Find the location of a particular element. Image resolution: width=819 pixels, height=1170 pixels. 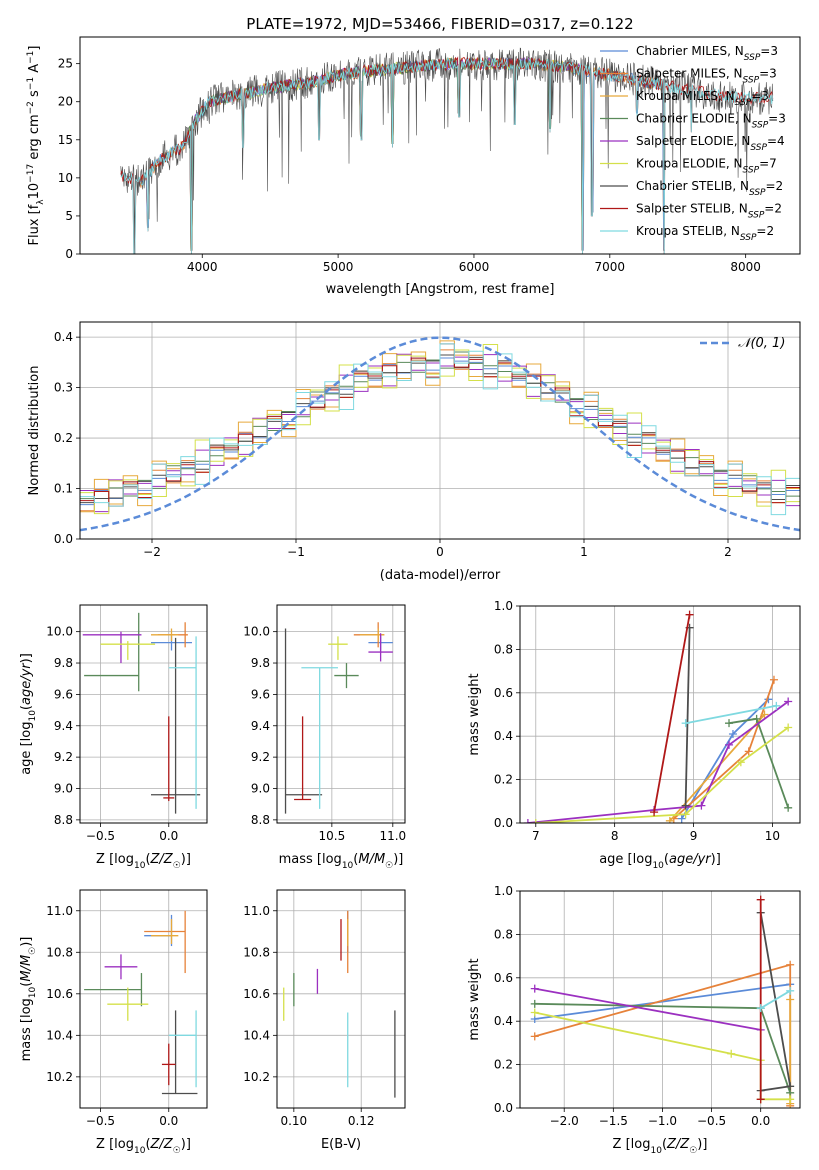

label-part: λ is located at coordinates (41, 202).